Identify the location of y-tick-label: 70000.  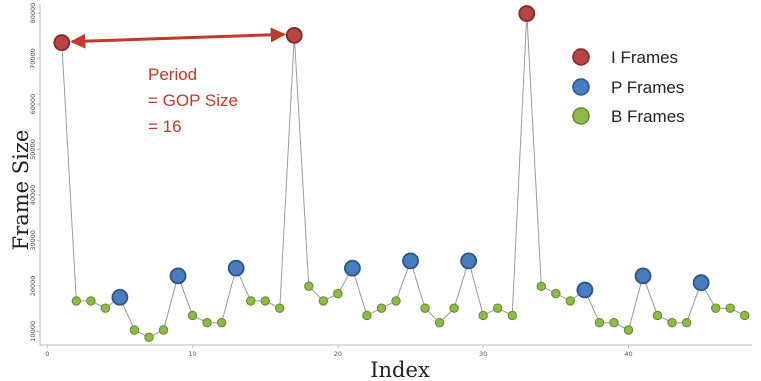
(33, 58).